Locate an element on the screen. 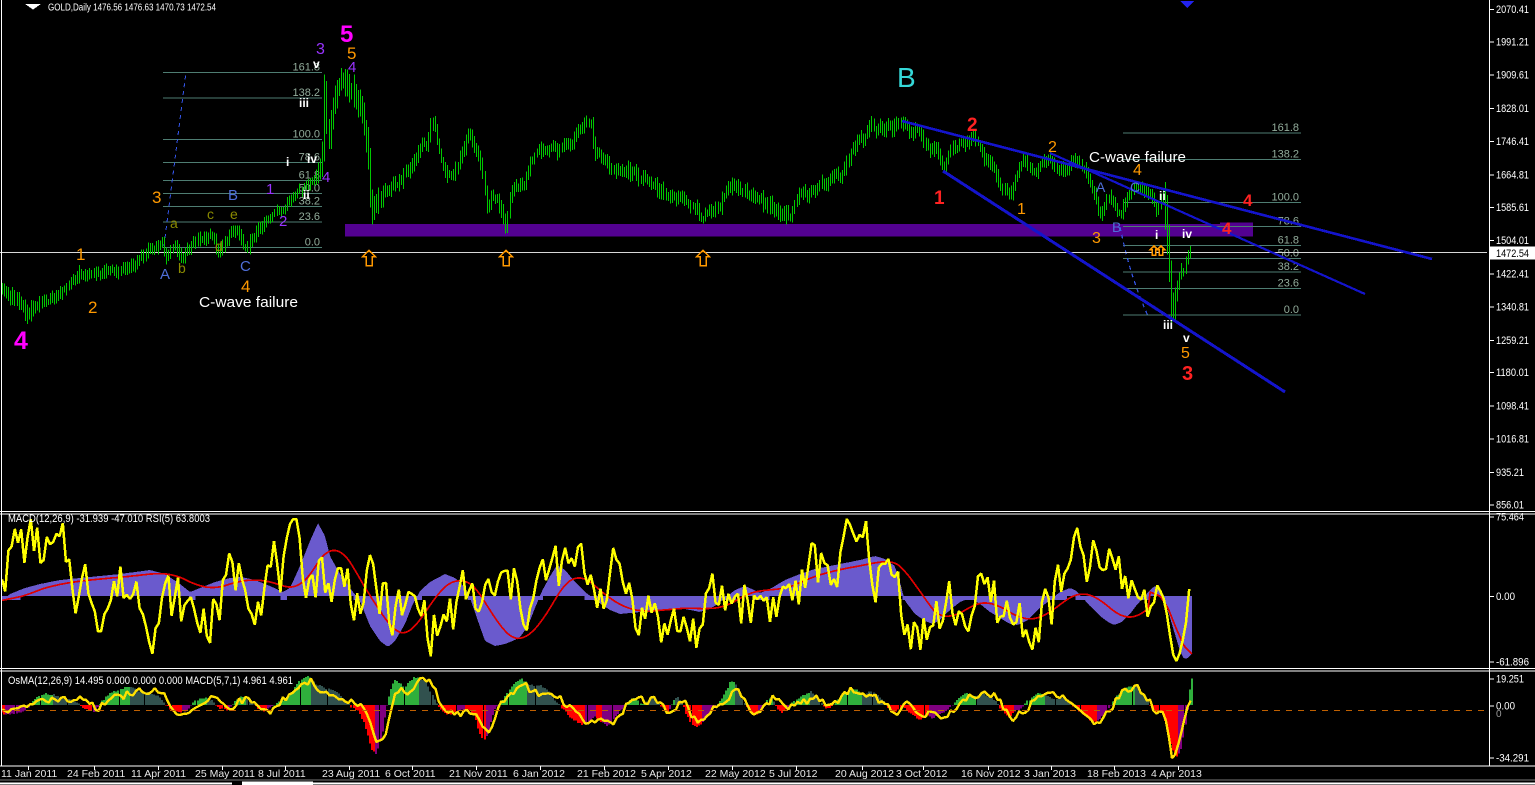  svg-text: 1259.21 is located at coordinates (1512, 341).